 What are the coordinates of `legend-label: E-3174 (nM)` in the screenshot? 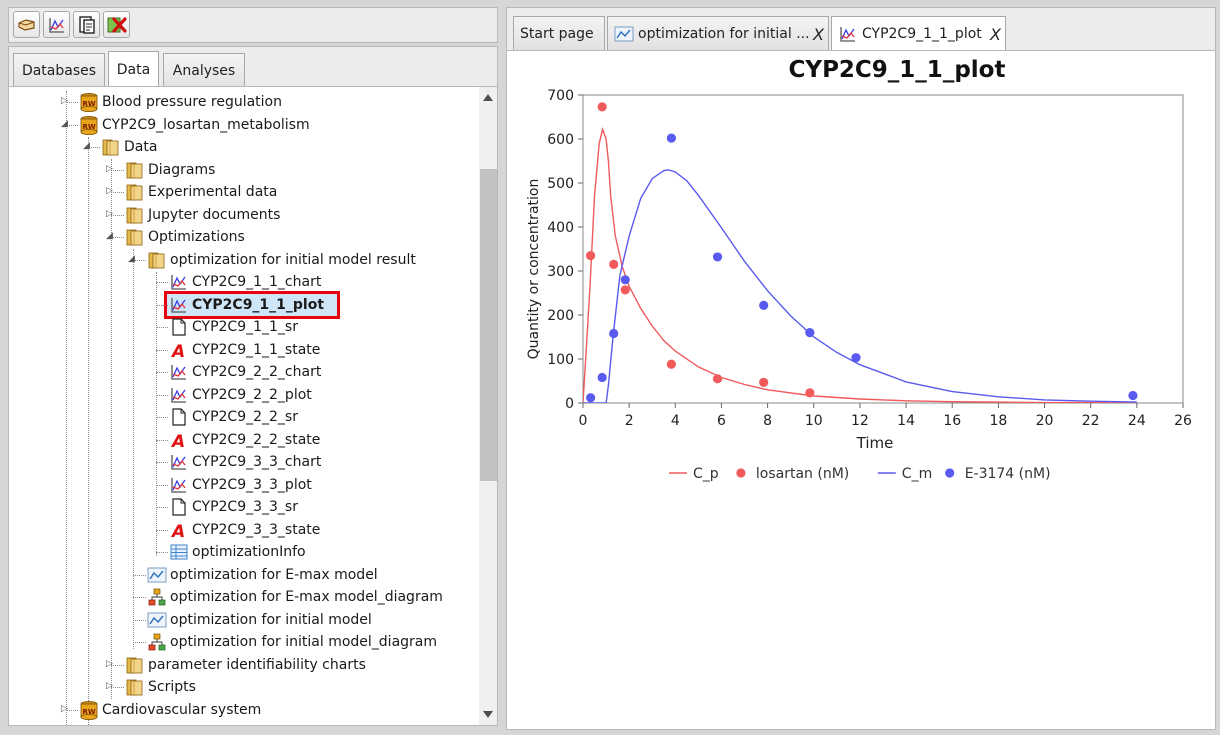 It's located at (1008, 474).